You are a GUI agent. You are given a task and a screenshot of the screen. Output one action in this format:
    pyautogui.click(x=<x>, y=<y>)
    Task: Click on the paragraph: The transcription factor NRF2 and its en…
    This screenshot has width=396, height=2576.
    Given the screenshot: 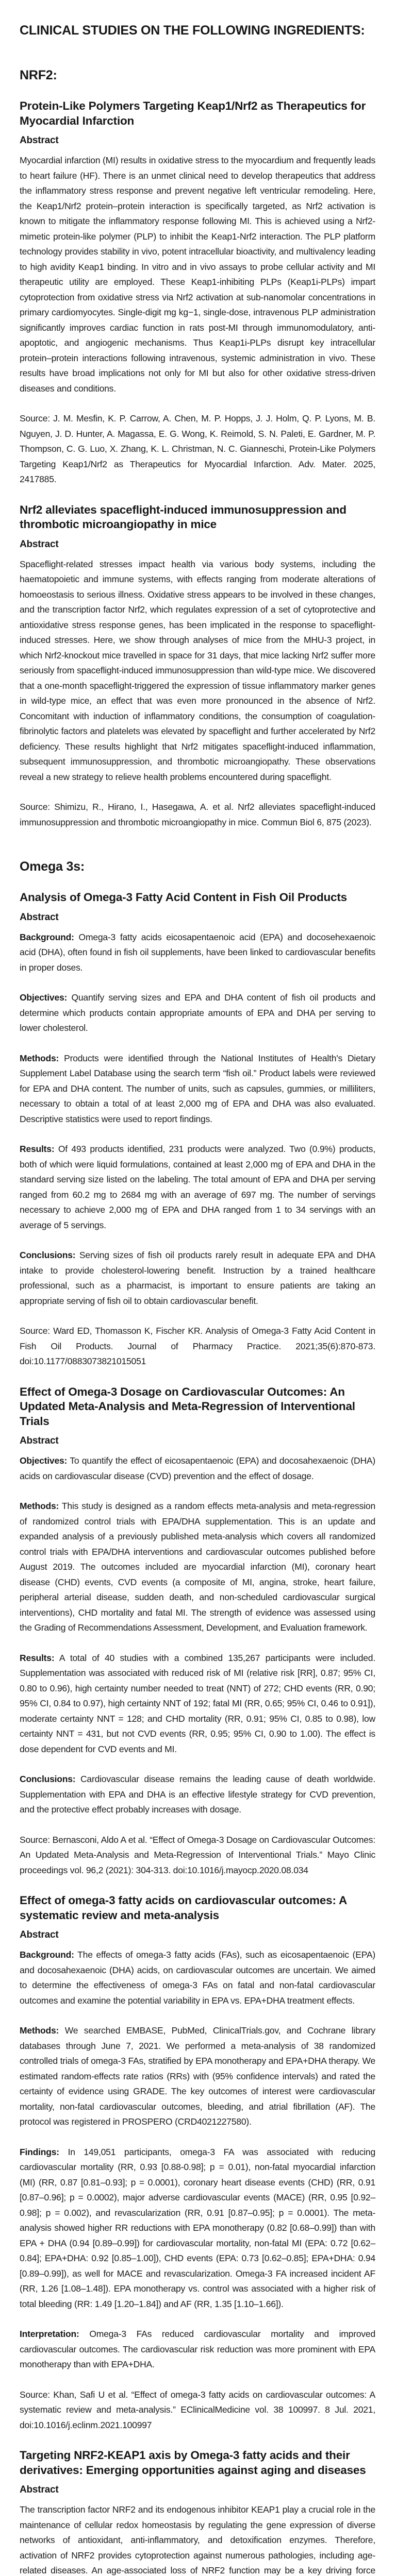 What is the action you would take?
    pyautogui.click(x=198, y=2539)
    